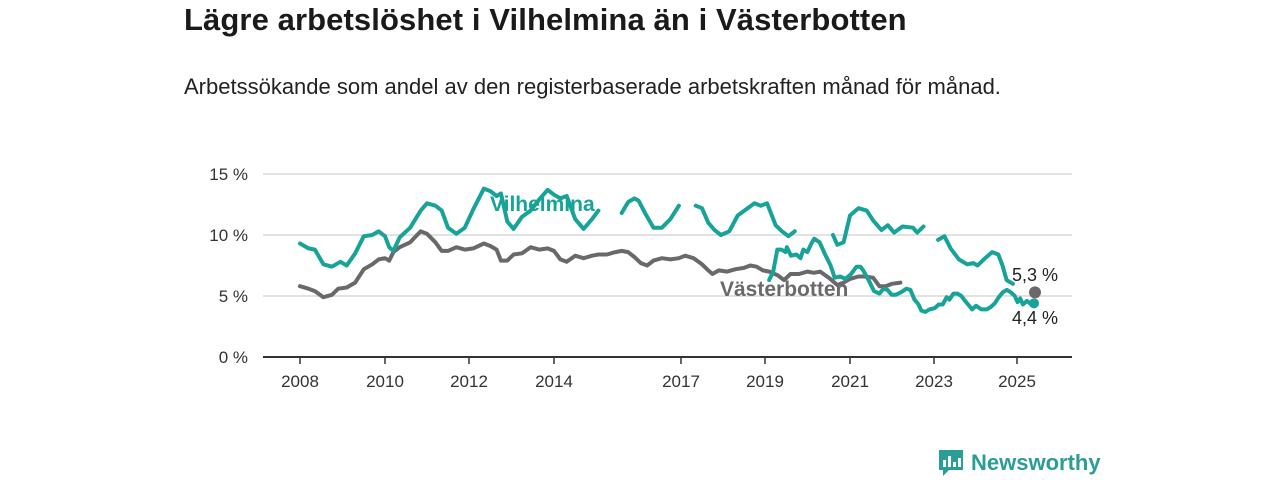 The width and height of the screenshot is (1280, 480). Describe the element at coordinates (228, 235) in the screenshot. I see `y-tick-label: 10 %` at that location.